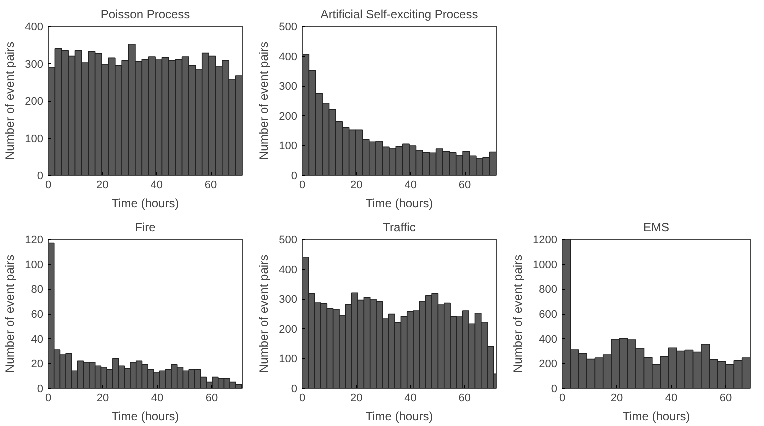 This screenshot has height=426, width=764. What do you see at coordinates (657, 227) in the screenshot?
I see `chart-title: EMS` at bounding box center [657, 227].